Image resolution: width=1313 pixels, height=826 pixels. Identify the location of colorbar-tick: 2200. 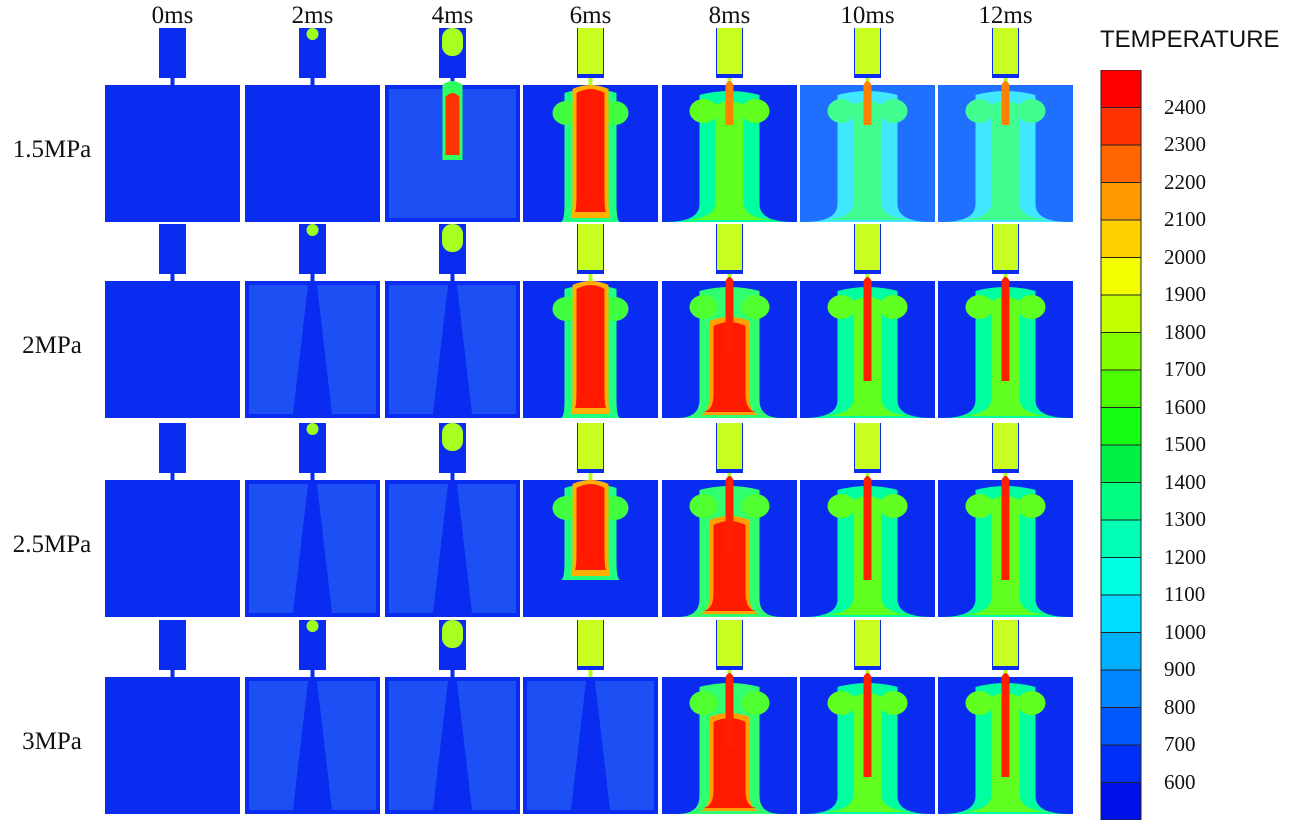
(1185, 181).